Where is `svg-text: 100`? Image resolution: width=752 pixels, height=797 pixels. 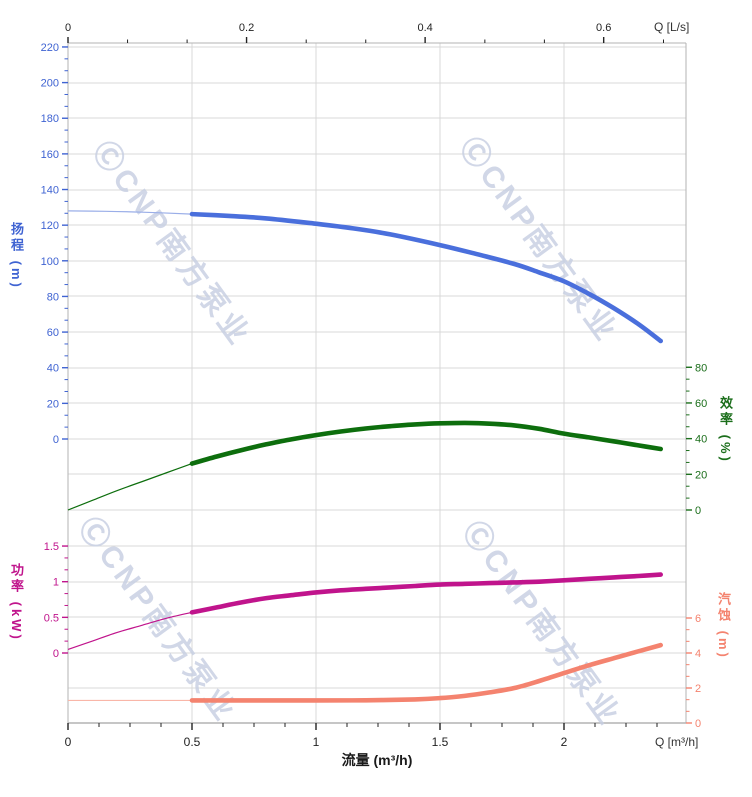
svg-text: 100 is located at coordinates (50, 262).